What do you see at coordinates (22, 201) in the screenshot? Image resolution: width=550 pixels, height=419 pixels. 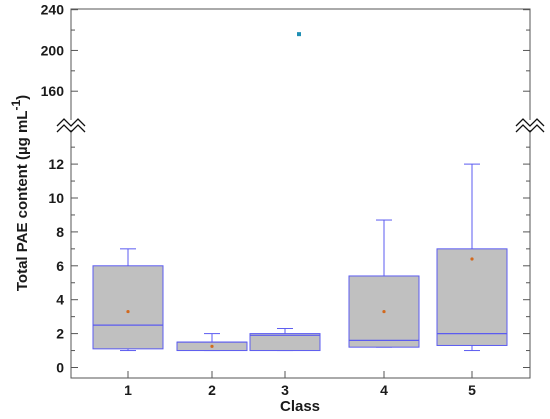 I see `y-axis-title-main: Total PAE content (µg mL` at bounding box center [22, 201].